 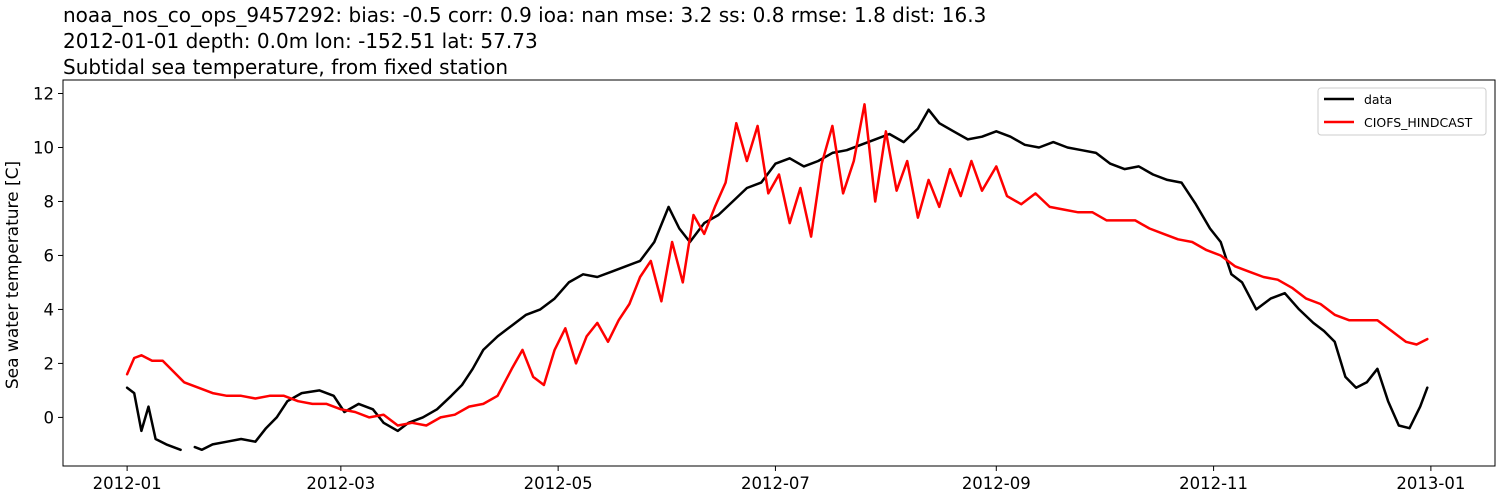 I want to click on y-tick-label: 6, so click(x=49, y=255).